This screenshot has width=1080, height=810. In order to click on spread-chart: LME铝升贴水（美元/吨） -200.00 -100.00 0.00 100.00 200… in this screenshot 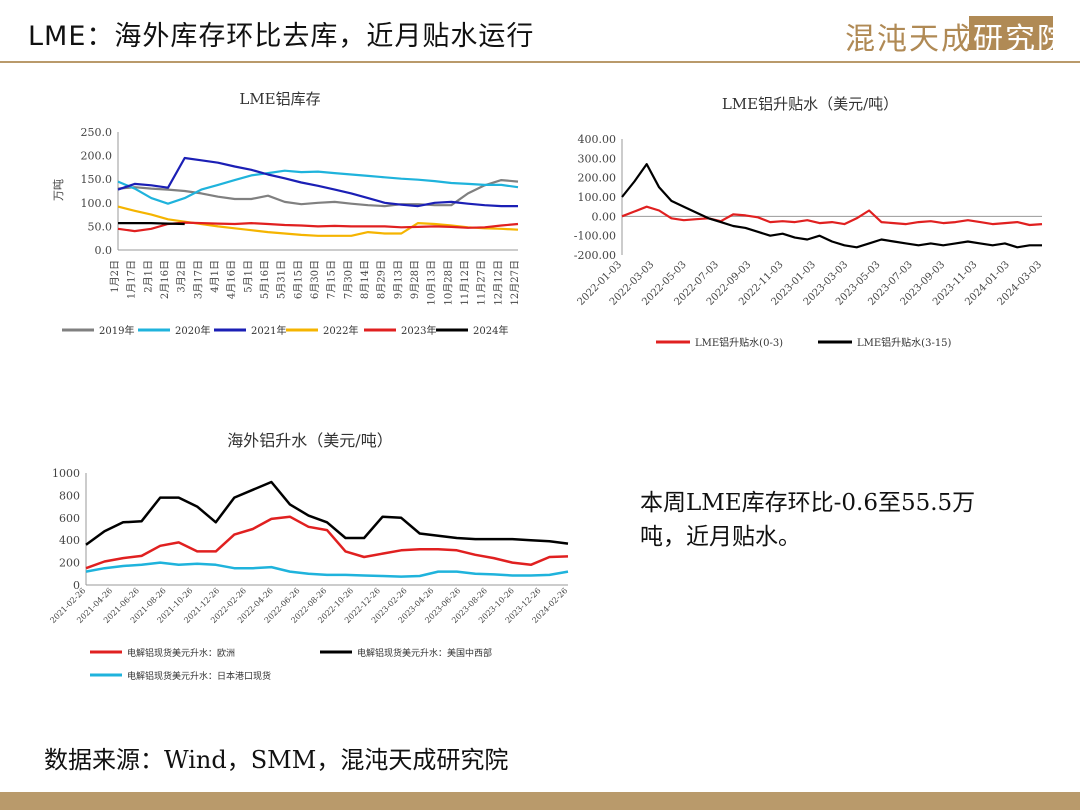, I will do `click(809, 222)`.